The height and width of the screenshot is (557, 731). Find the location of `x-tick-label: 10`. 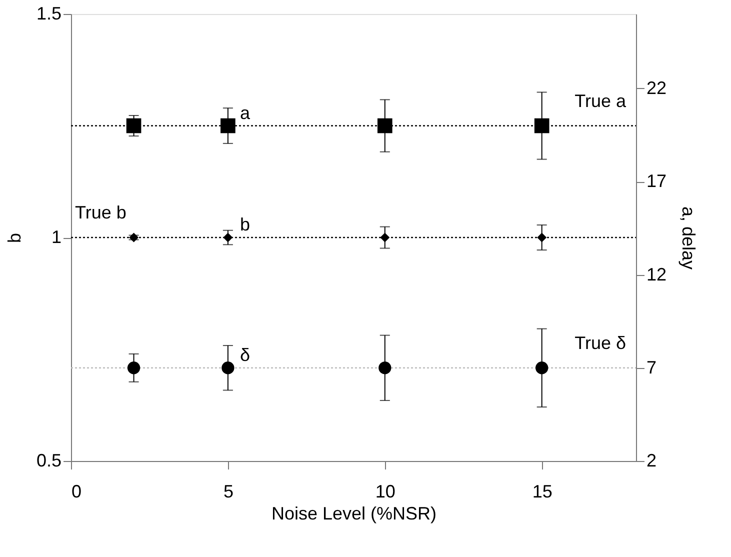

x-tick-label: 10 is located at coordinates (385, 492).